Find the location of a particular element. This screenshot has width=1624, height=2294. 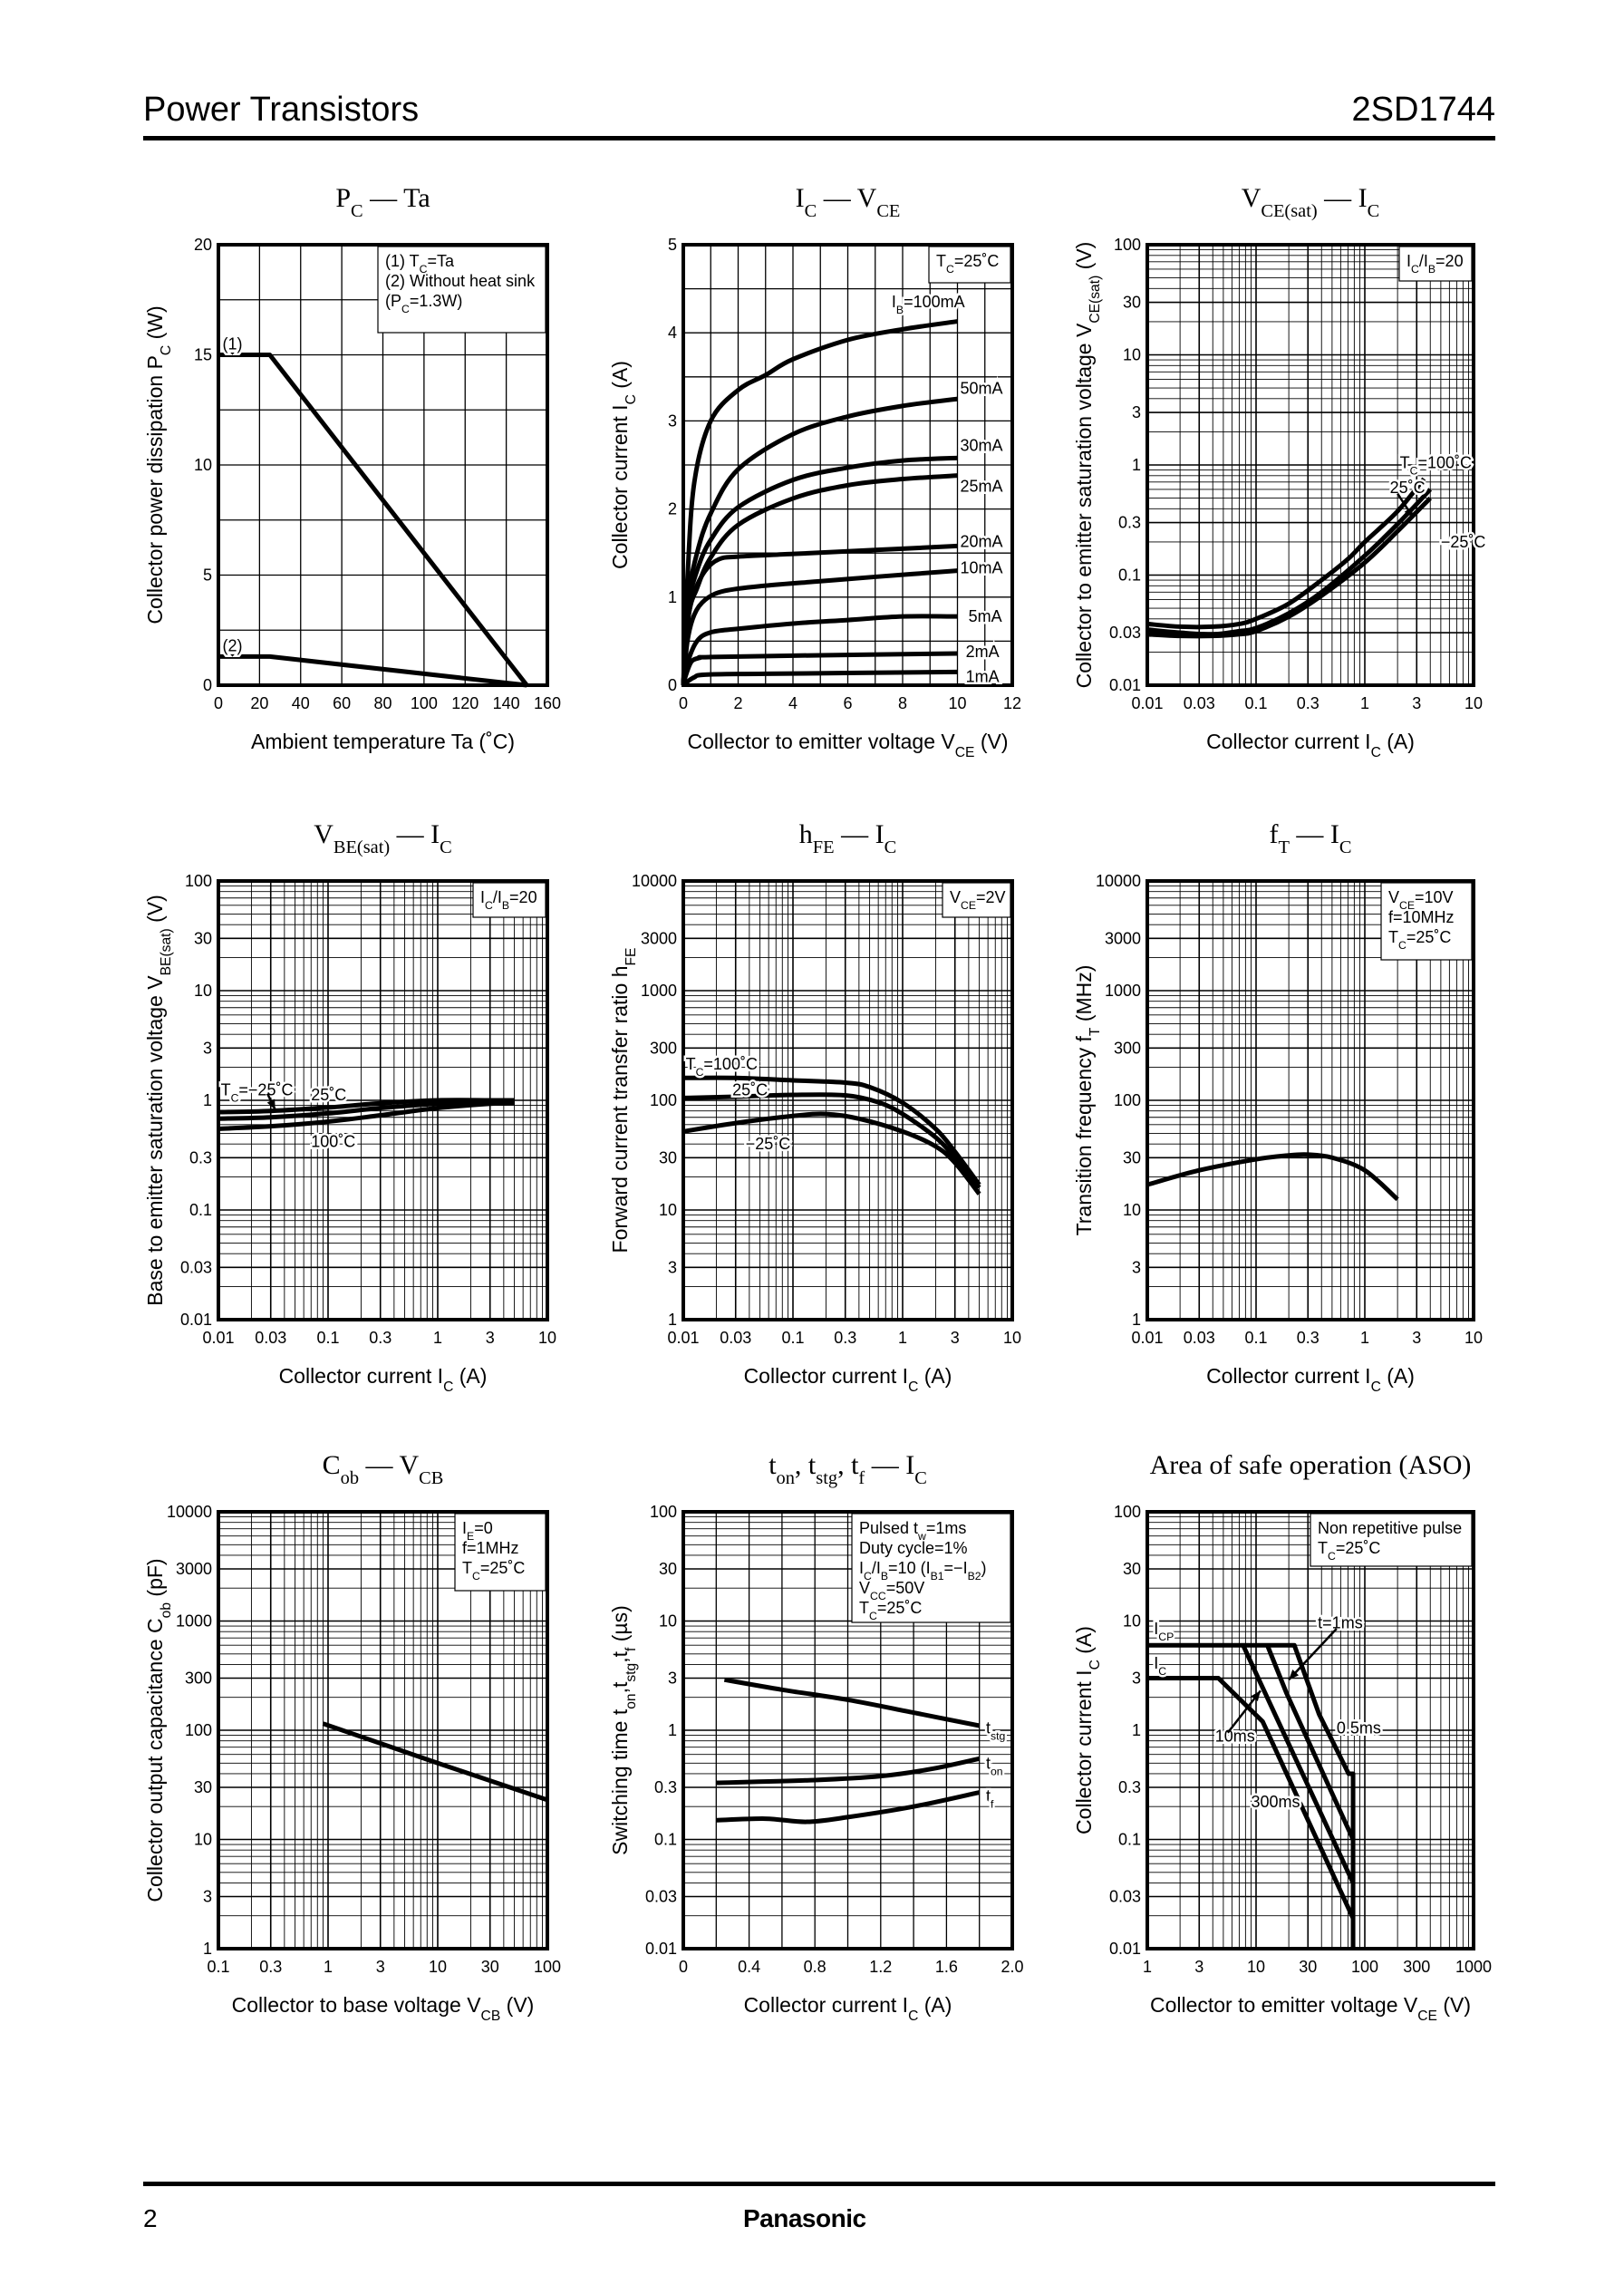

series-label: ton is located at coordinates (995, 1765).